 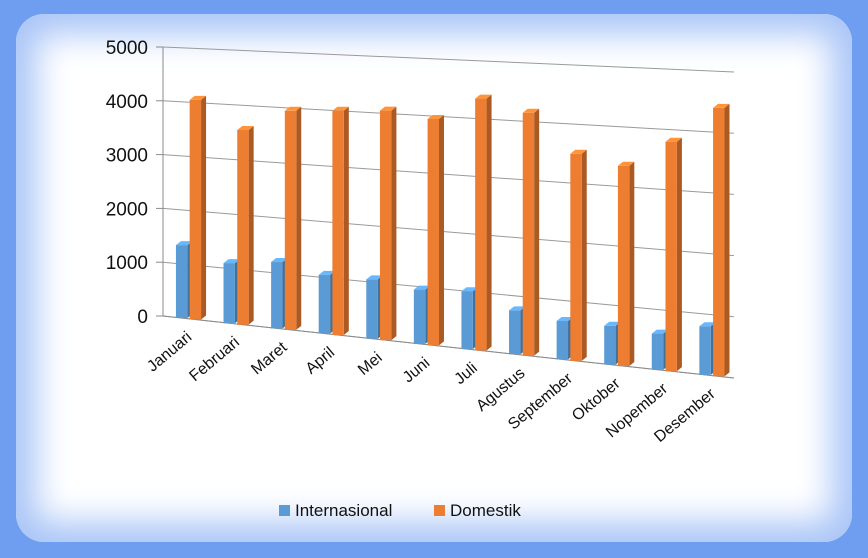 I want to click on legend: Internasional Domestik, so click(x=400, y=510).